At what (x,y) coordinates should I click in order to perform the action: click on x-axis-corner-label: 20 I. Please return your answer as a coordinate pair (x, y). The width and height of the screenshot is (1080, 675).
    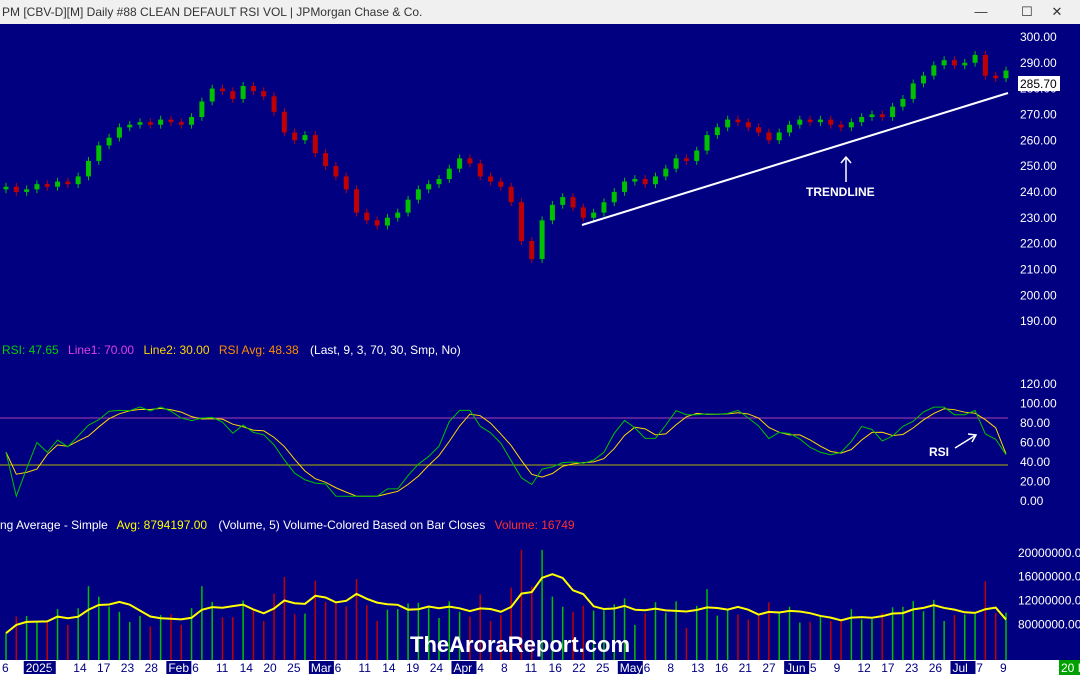
    Looking at the image, I should click on (1070, 668).